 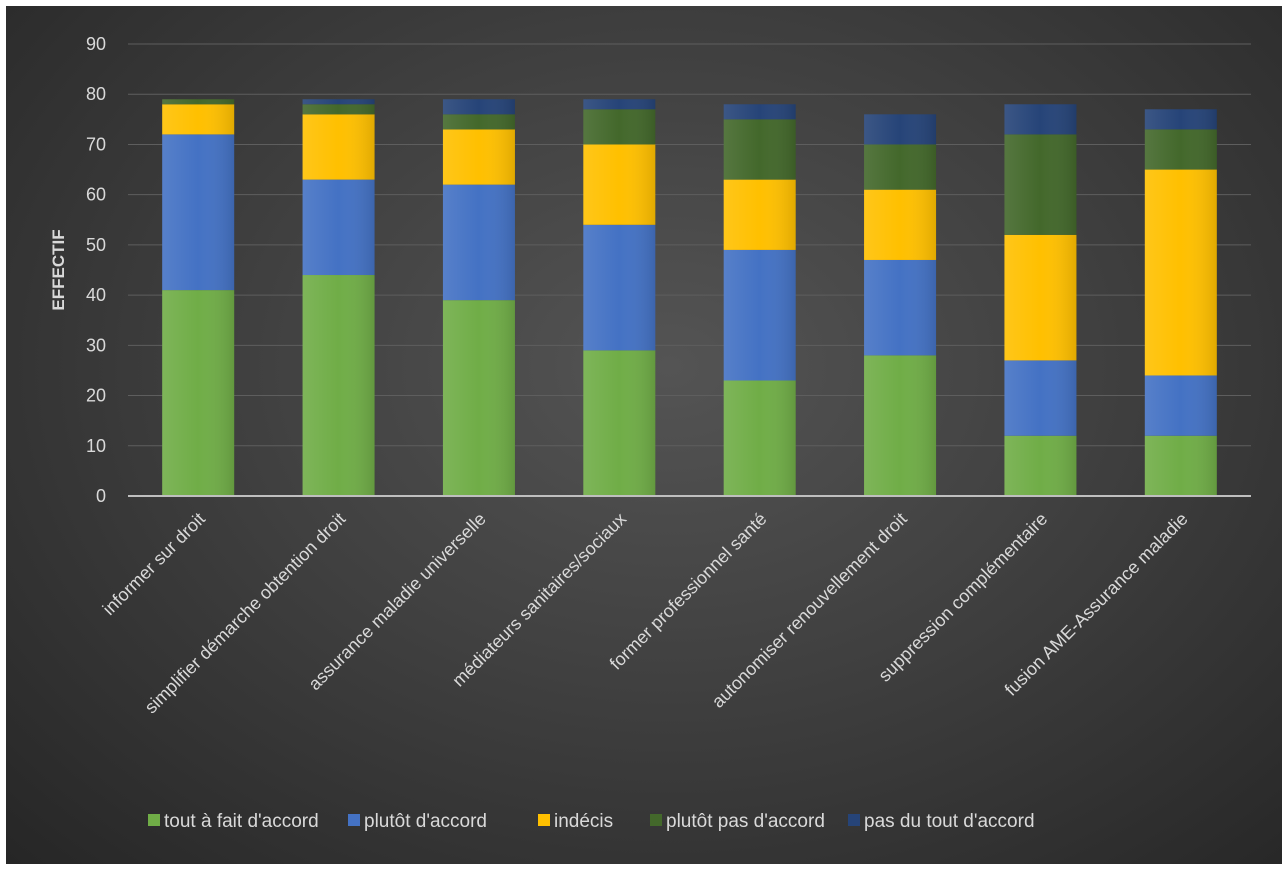 I want to click on y-tick-label: 30, so click(x=96, y=345).